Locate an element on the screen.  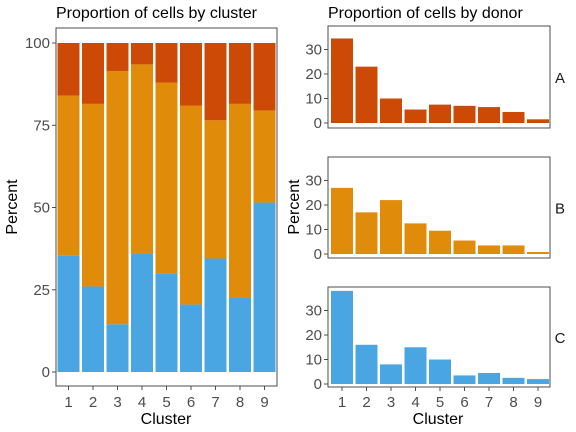
donor-facet-B: 0 10 20 30 B is located at coordinates (435, 209).